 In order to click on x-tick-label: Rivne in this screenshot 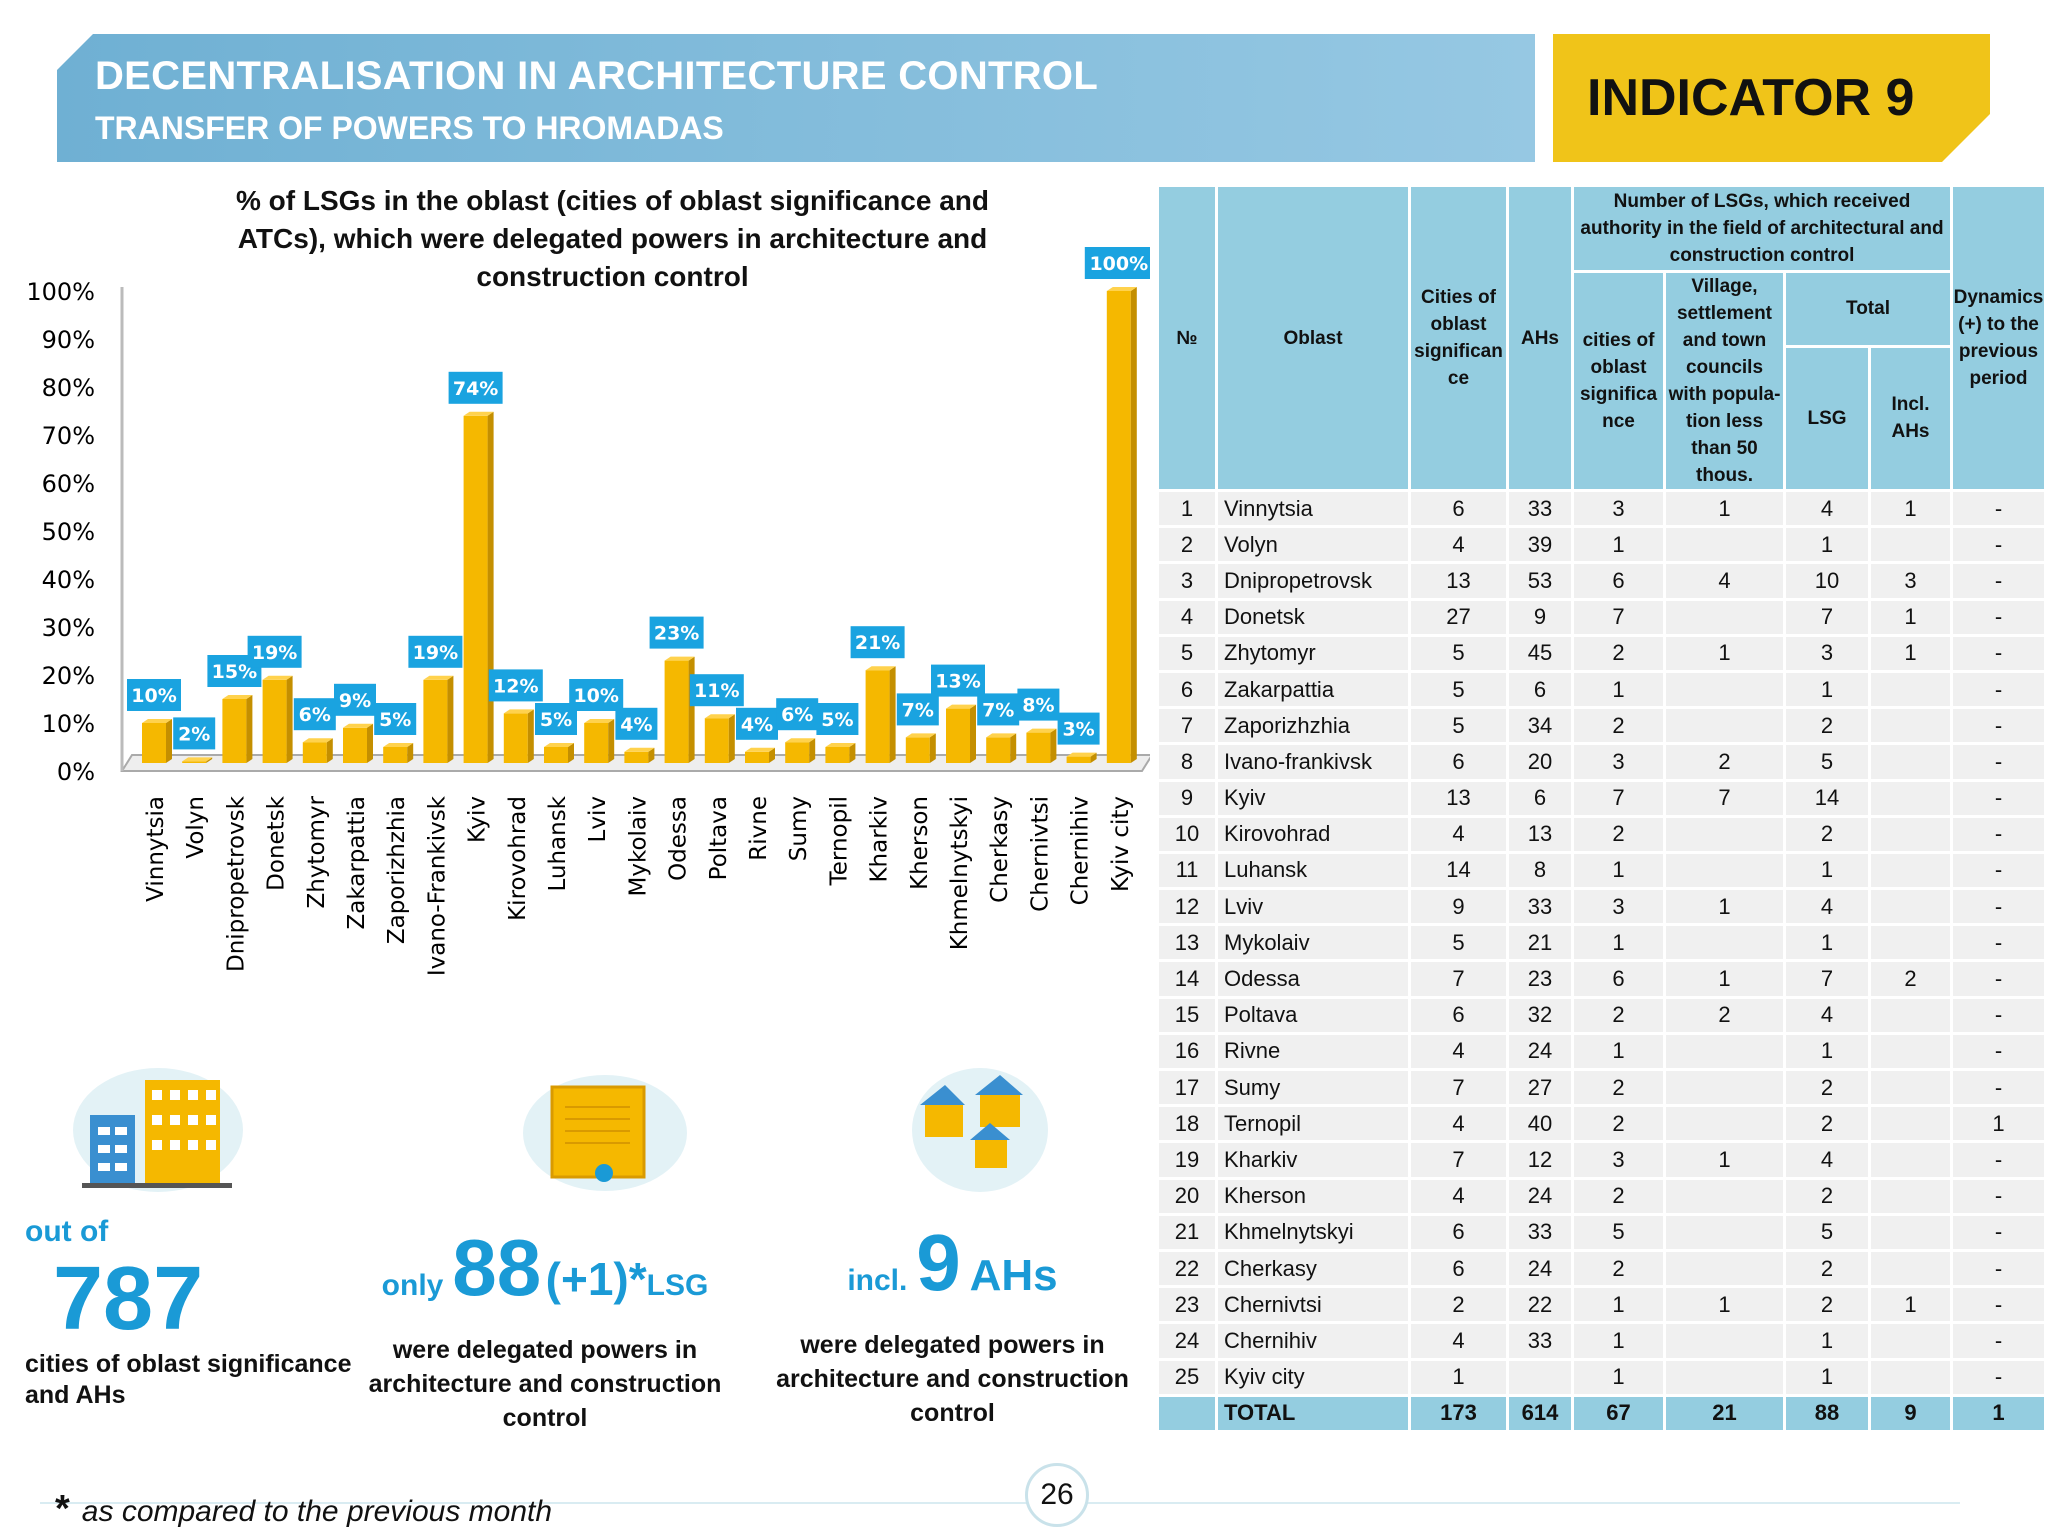, I will do `click(759, 828)`.